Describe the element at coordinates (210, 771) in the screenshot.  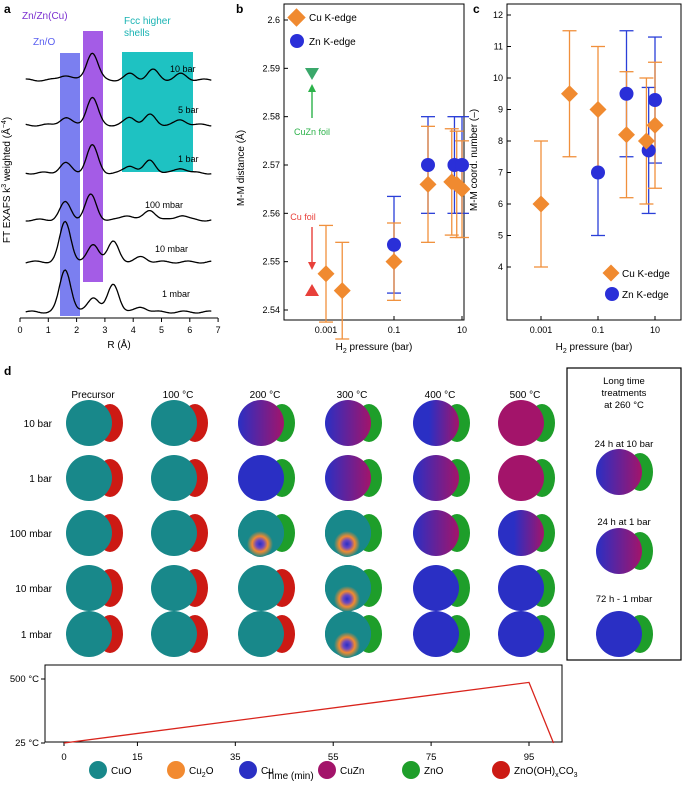
I see `legend-label-part: O` at that location.